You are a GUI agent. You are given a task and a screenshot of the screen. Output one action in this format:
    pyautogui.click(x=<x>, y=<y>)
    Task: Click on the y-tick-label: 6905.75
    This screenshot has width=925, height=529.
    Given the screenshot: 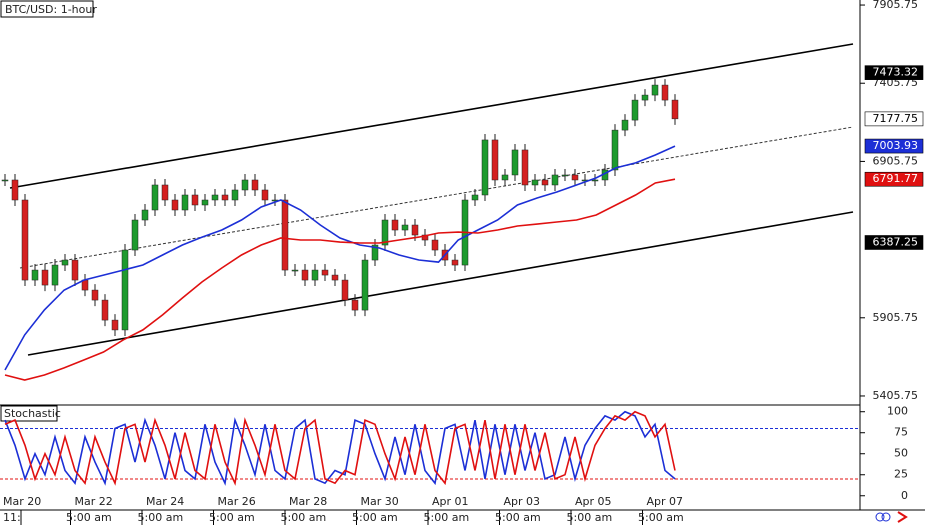 What is the action you would take?
    pyautogui.click(x=896, y=160)
    